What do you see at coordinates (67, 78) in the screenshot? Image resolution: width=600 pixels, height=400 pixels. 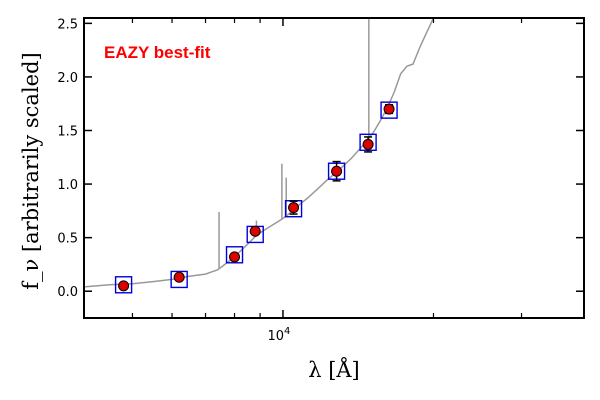 I see `y-tick-label: 2.0` at bounding box center [67, 78].